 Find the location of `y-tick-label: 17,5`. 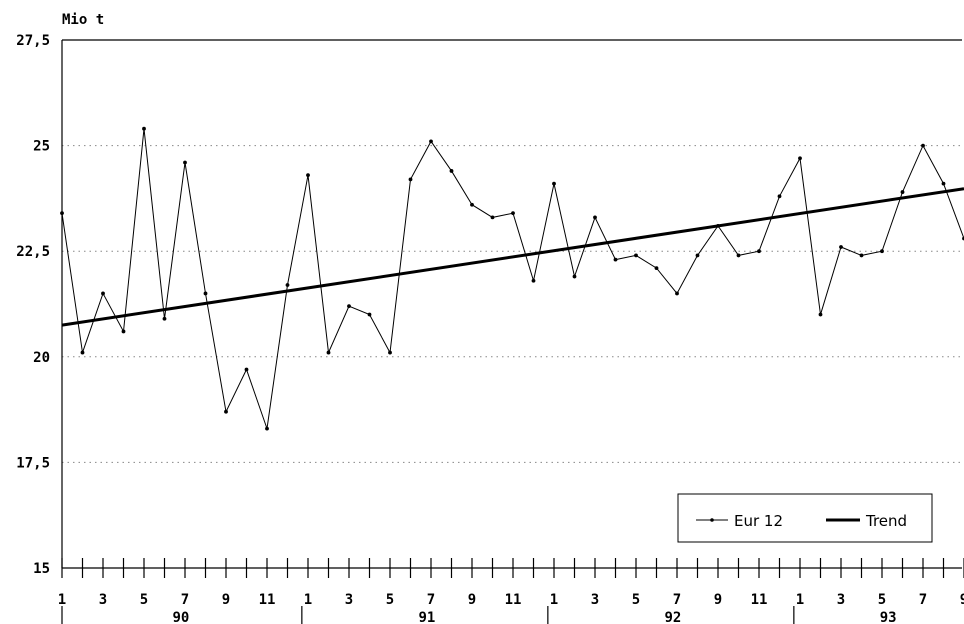

y-tick-label: 17,5 is located at coordinates (33, 463).